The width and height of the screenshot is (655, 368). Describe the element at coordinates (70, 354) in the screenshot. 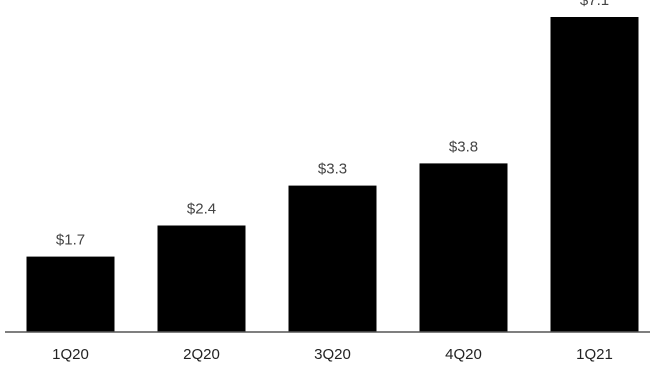

I see `x-tick-label-1Q20: 1Q20` at that location.